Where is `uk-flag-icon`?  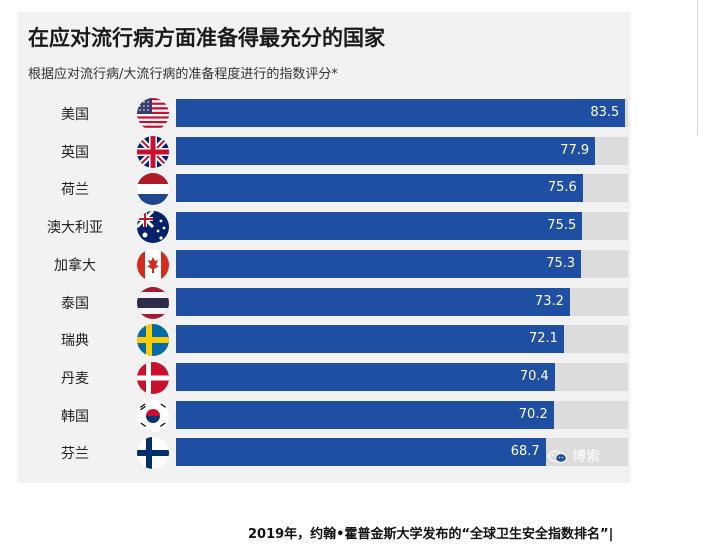
uk-flag-icon is located at coordinates (153, 151).